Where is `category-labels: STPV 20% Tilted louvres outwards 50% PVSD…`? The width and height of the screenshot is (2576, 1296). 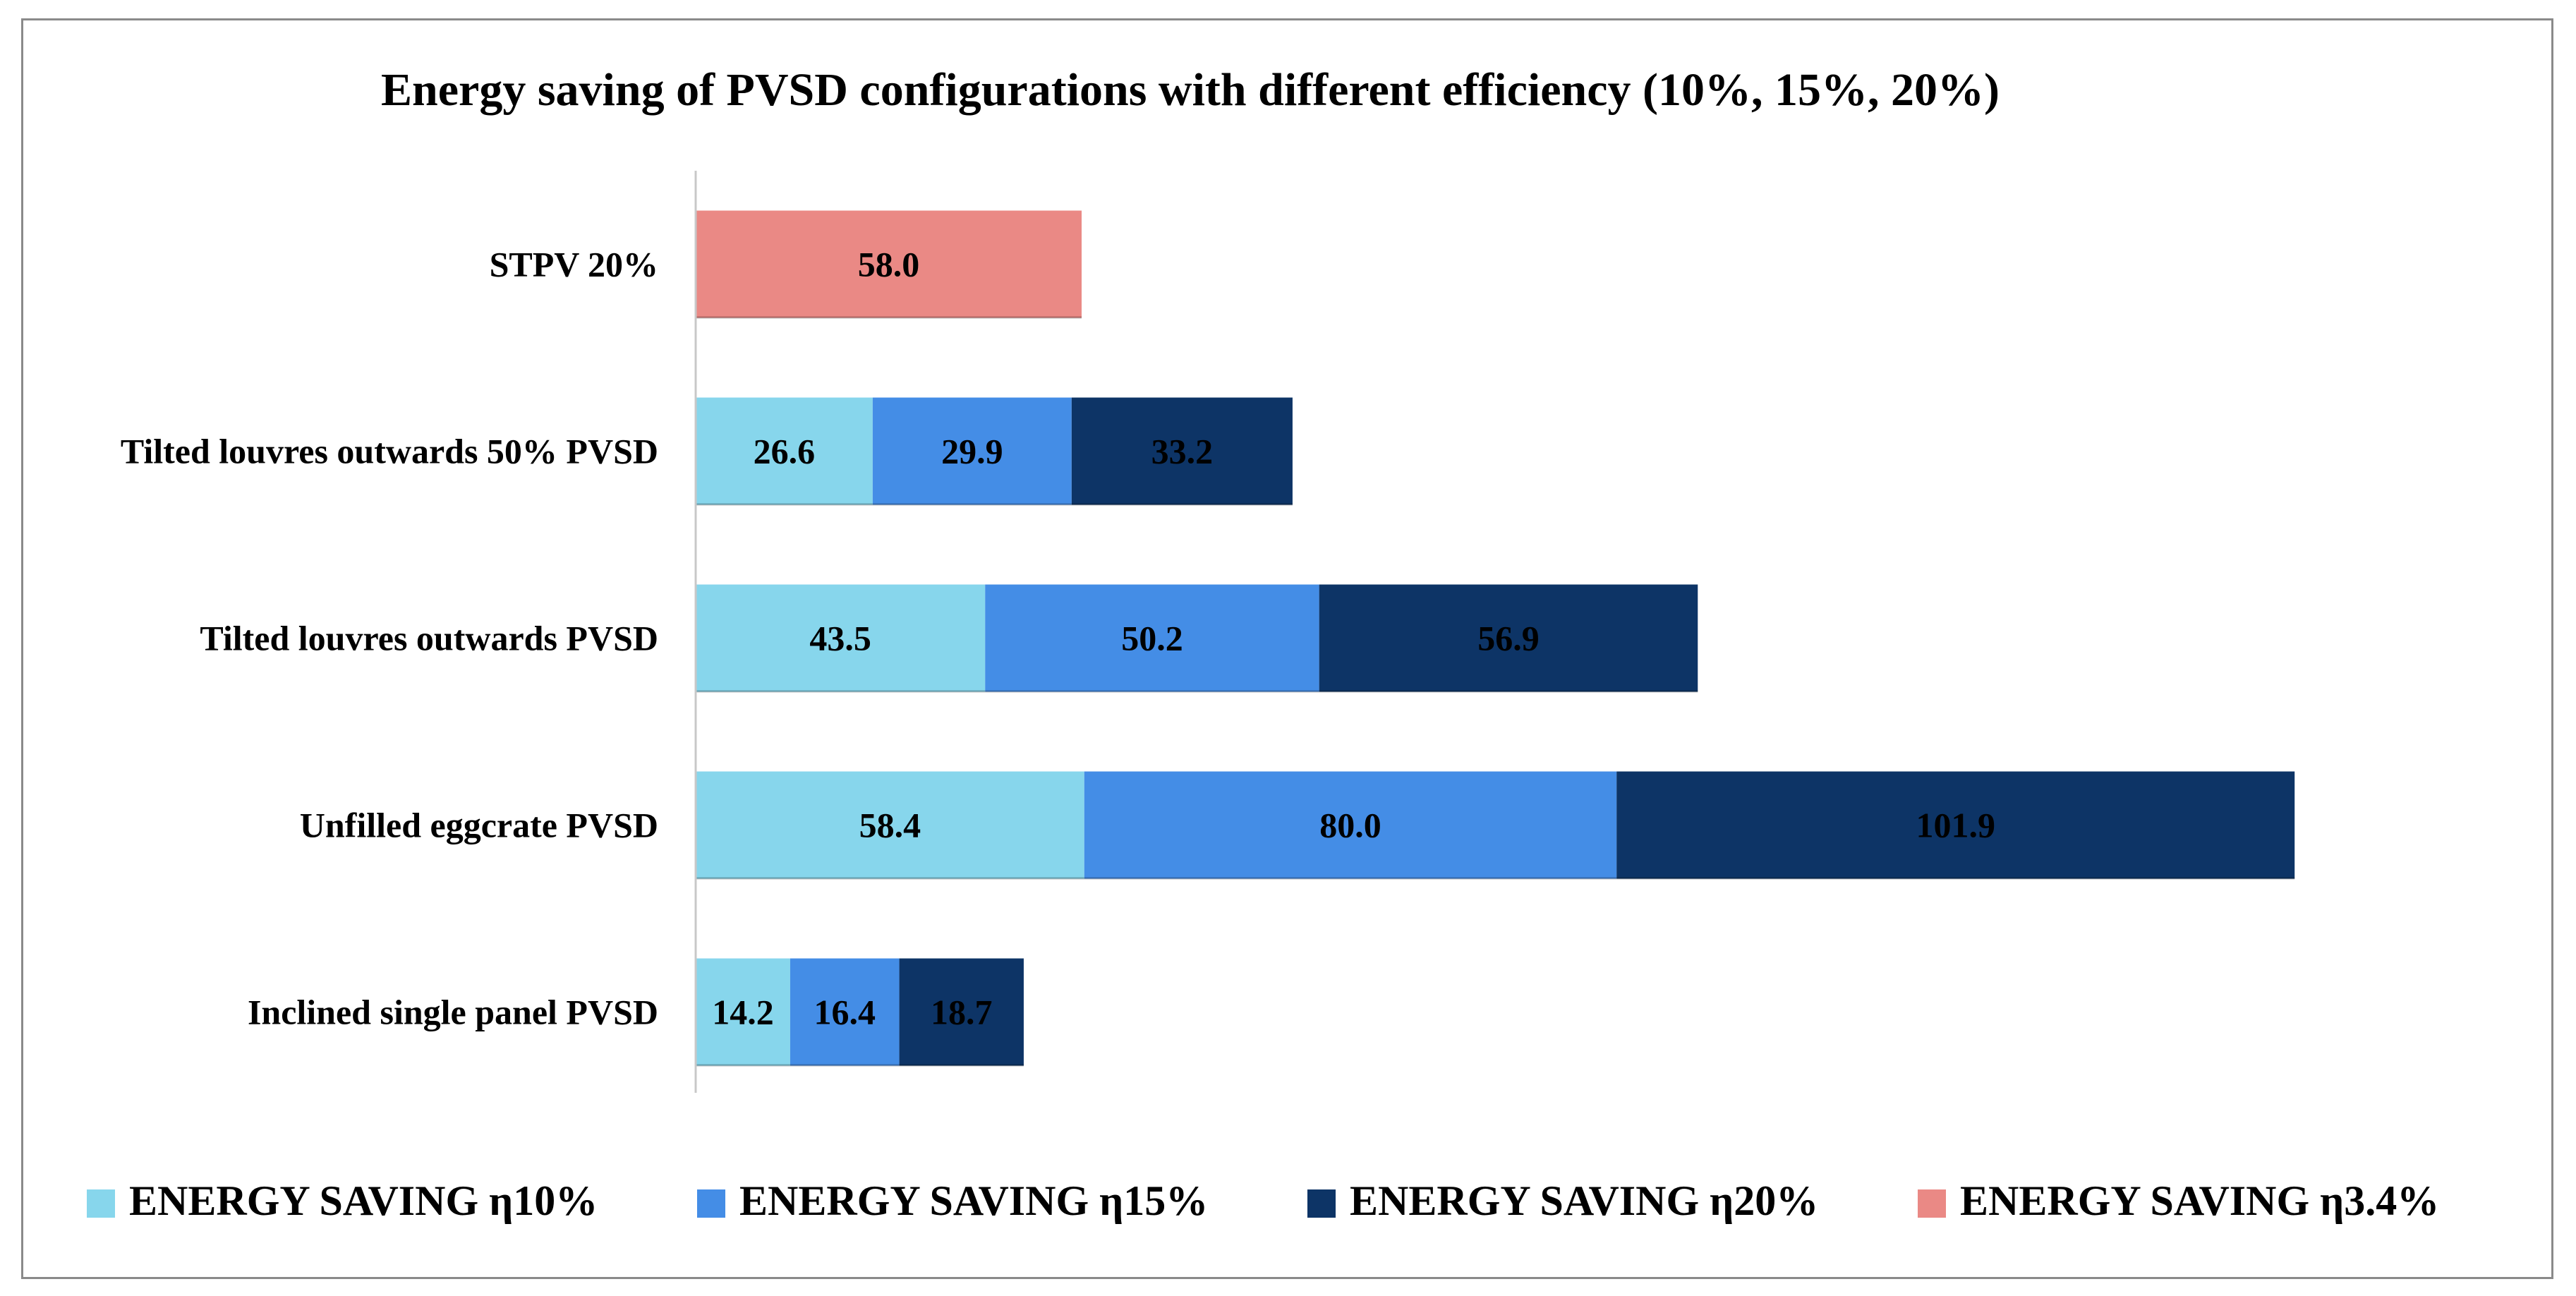 category-labels: STPV 20% Tilted louvres outwards 50% PVSD… is located at coordinates (390, 638).